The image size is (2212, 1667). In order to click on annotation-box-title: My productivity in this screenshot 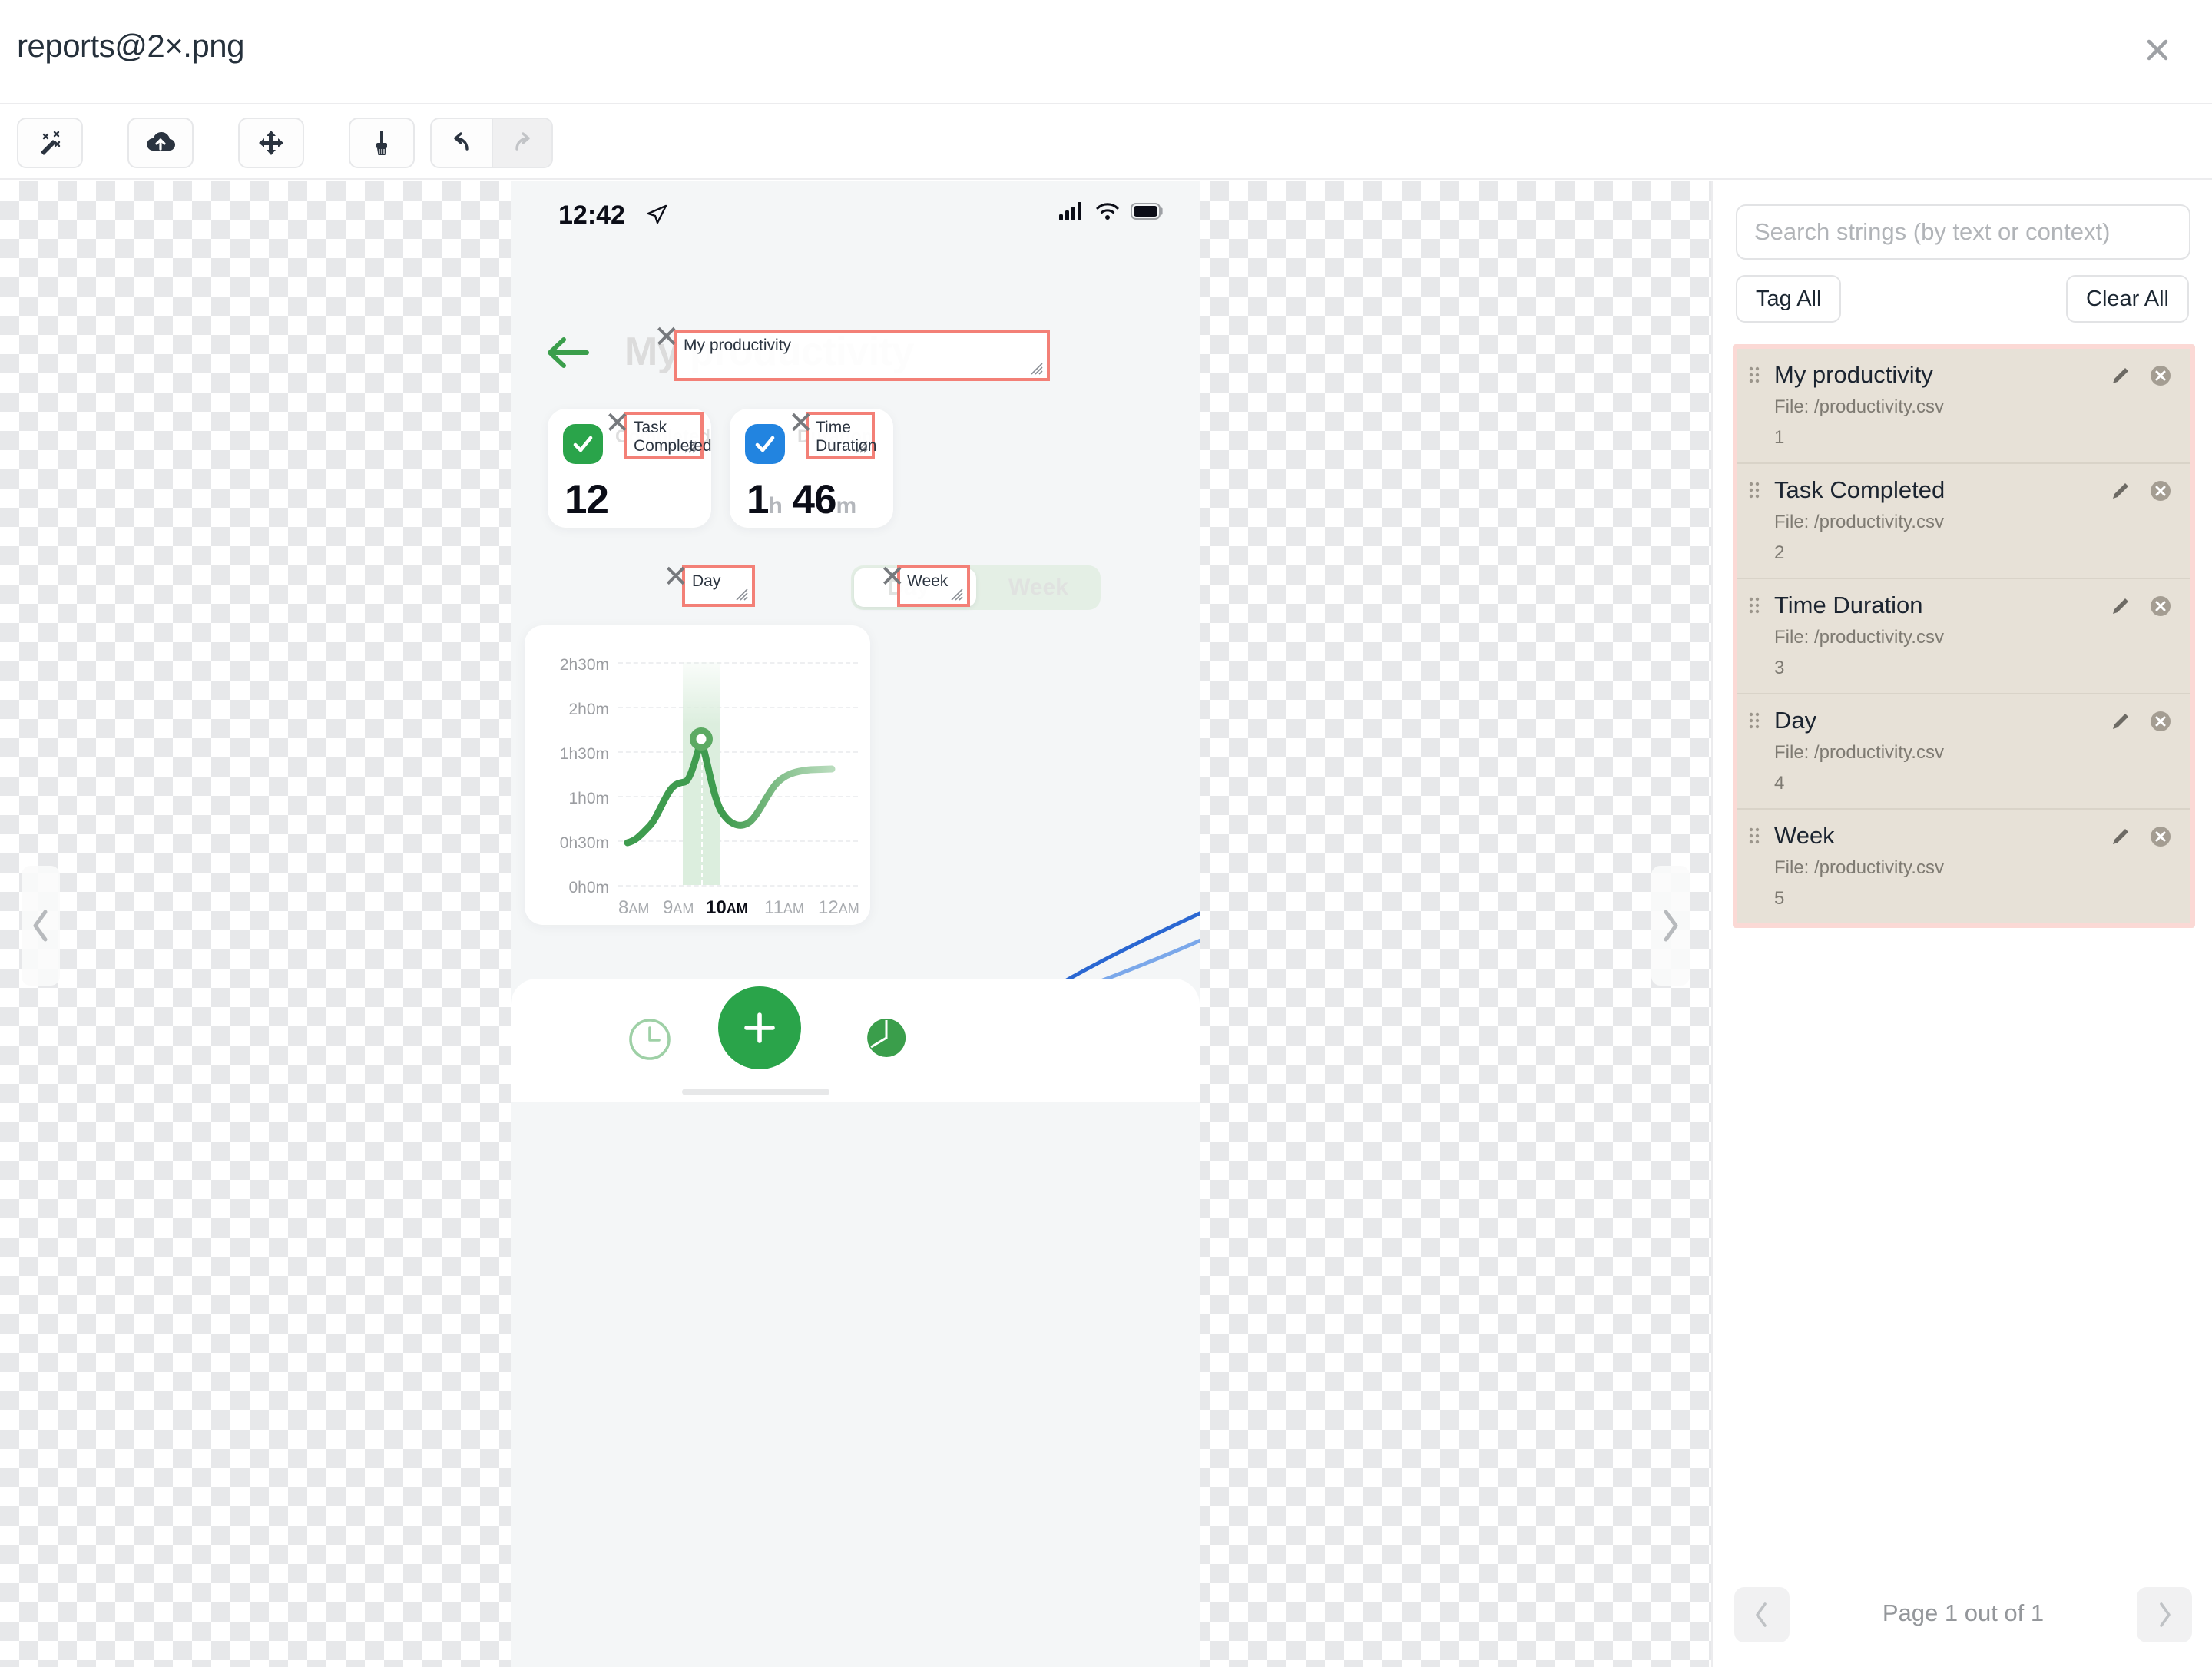, I will do `click(862, 355)`.